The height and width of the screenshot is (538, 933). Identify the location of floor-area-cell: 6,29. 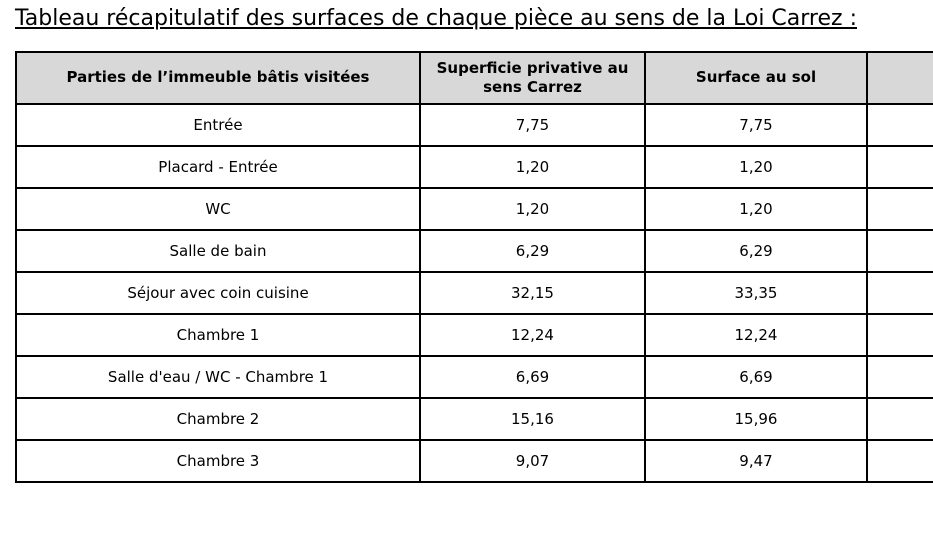
(756, 250).